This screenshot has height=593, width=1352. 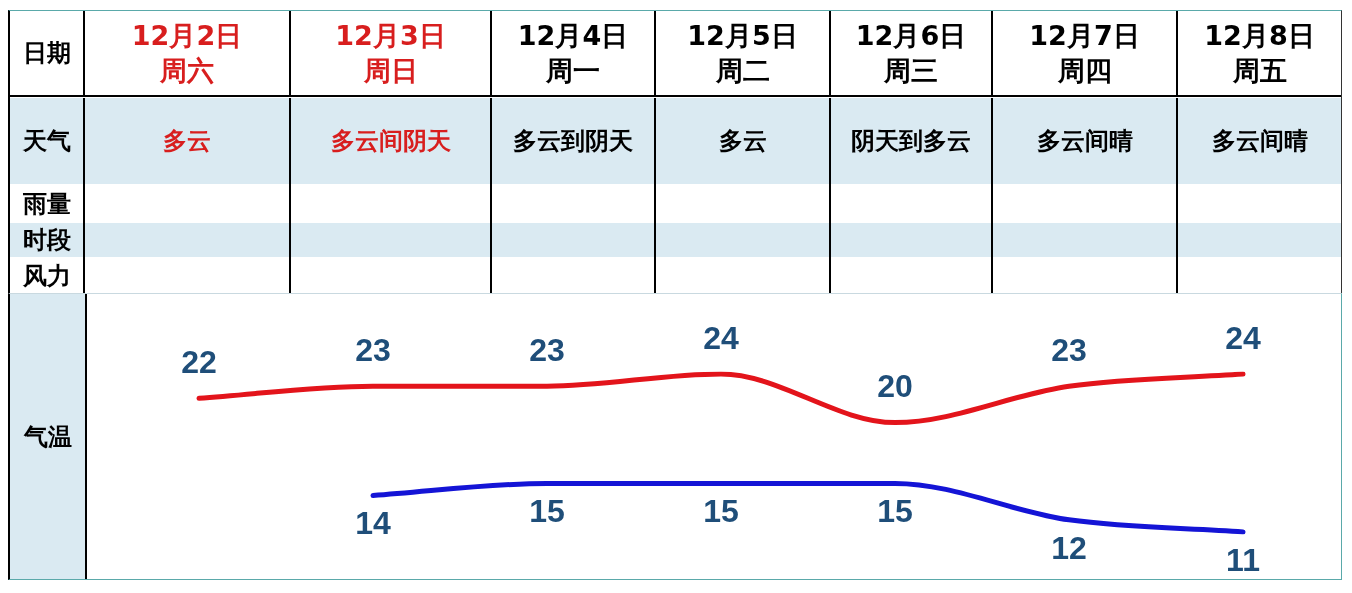 What do you see at coordinates (1243, 559) in the screenshot?
I see `data-label: 11` at bounding box center [1243, 559].